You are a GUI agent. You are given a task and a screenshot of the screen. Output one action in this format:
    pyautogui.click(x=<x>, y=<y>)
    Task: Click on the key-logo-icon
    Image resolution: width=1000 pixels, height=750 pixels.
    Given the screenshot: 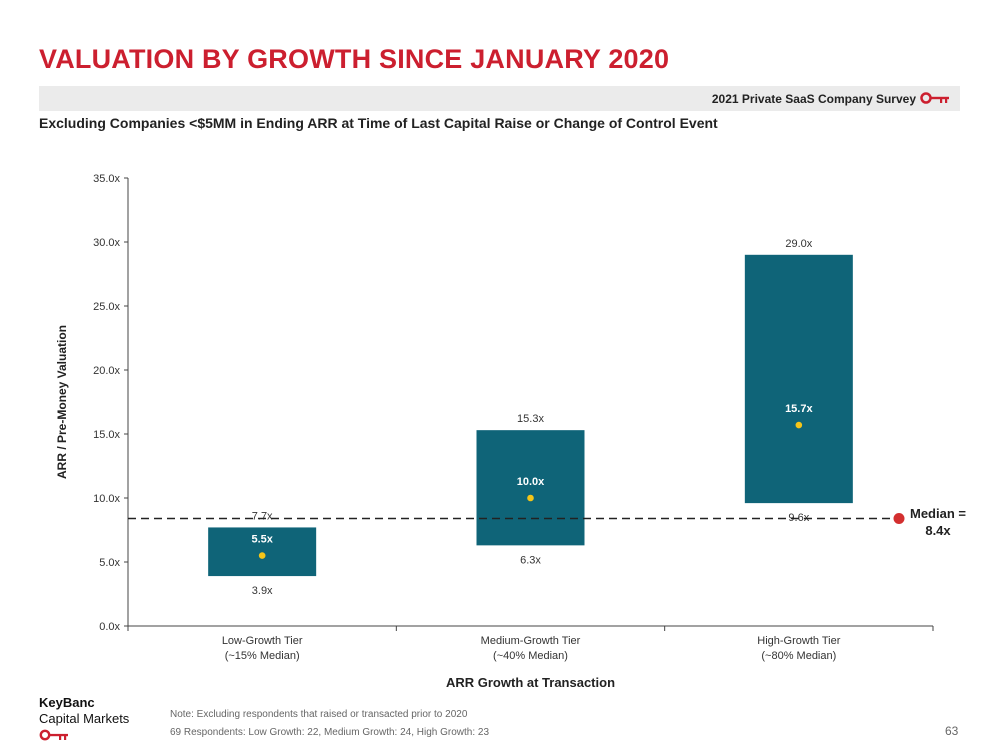 What is the action you would take?
    pyautogui.click(x=934, y=98)
    